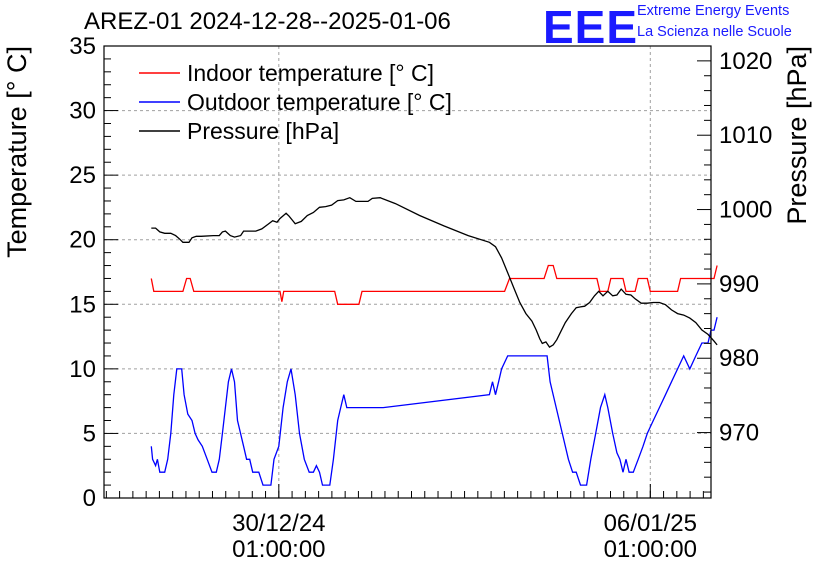 The width and height of the screenshot is (836, 572). Describe the element at coordinates (745, 210) in the screenshot. I see `y2-tick-label: 1000` at that location.